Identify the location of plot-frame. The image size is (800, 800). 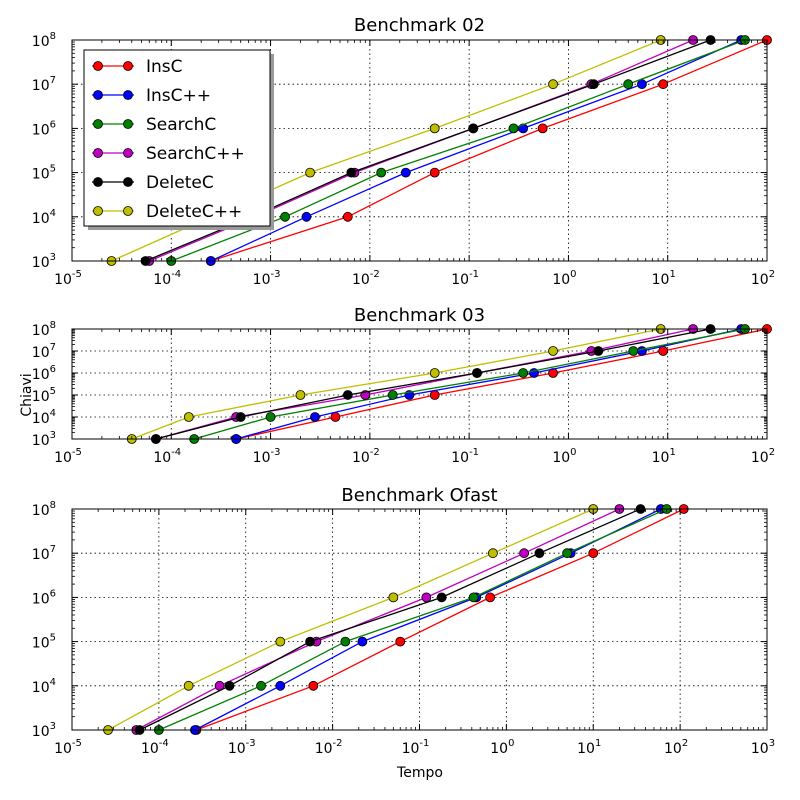
(419, 384).